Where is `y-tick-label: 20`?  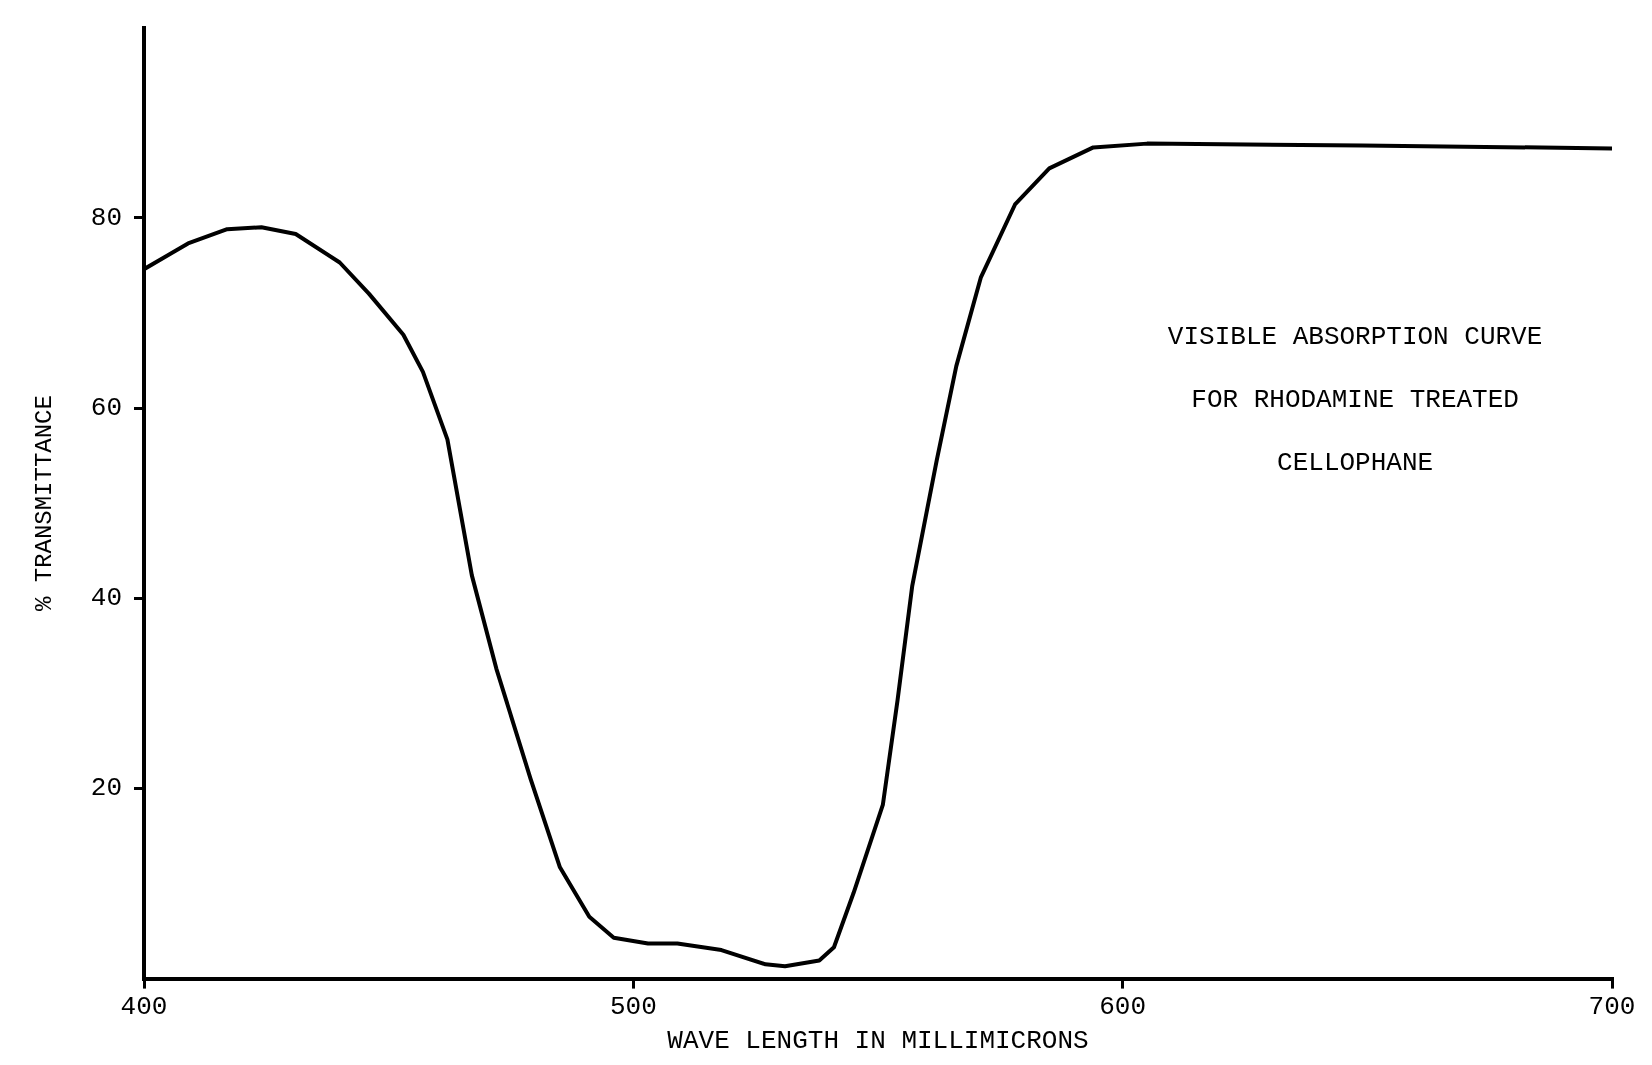
y-tick-label: 20 is located at coordinates (106, 788).